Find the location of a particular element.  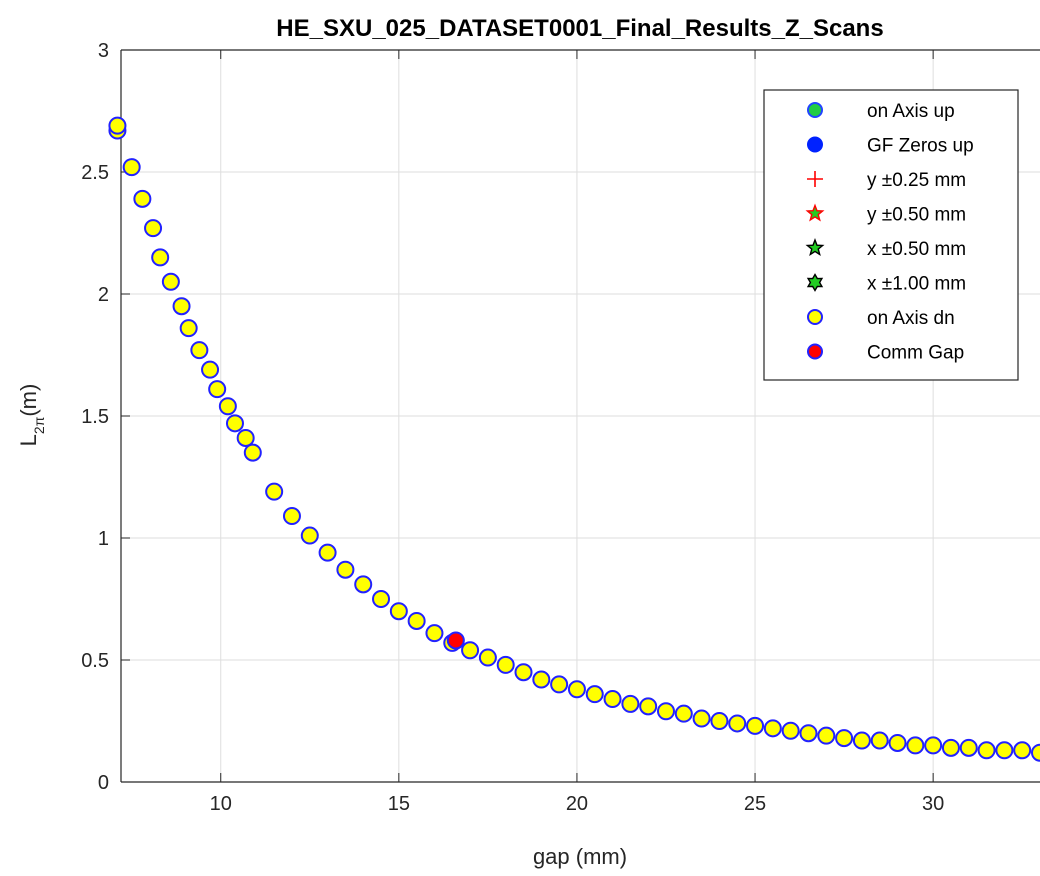

legend-label: x ±0.50 mm is located at coordinates (916, 249).